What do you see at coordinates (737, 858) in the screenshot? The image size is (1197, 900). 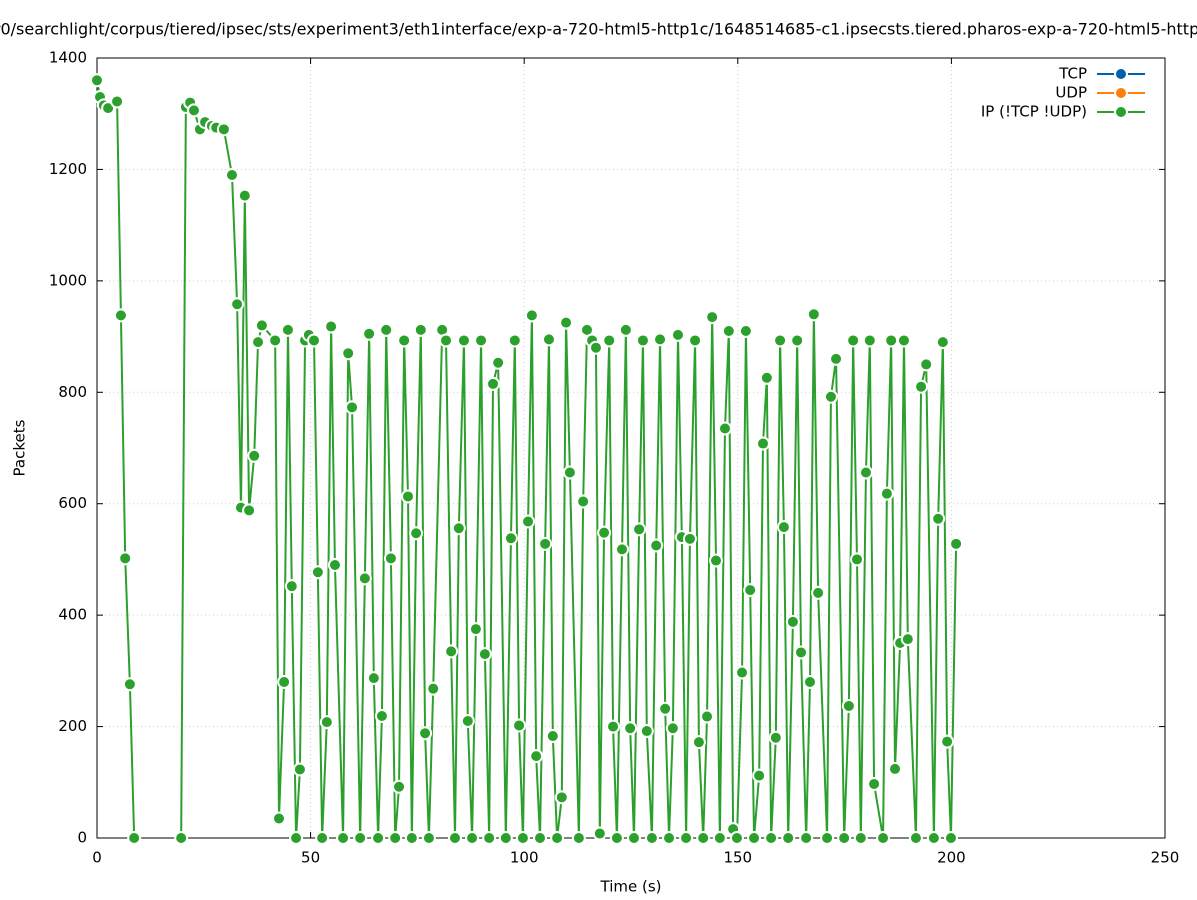 I see `x-tick-label: 150` at bounding box center [737, 858].